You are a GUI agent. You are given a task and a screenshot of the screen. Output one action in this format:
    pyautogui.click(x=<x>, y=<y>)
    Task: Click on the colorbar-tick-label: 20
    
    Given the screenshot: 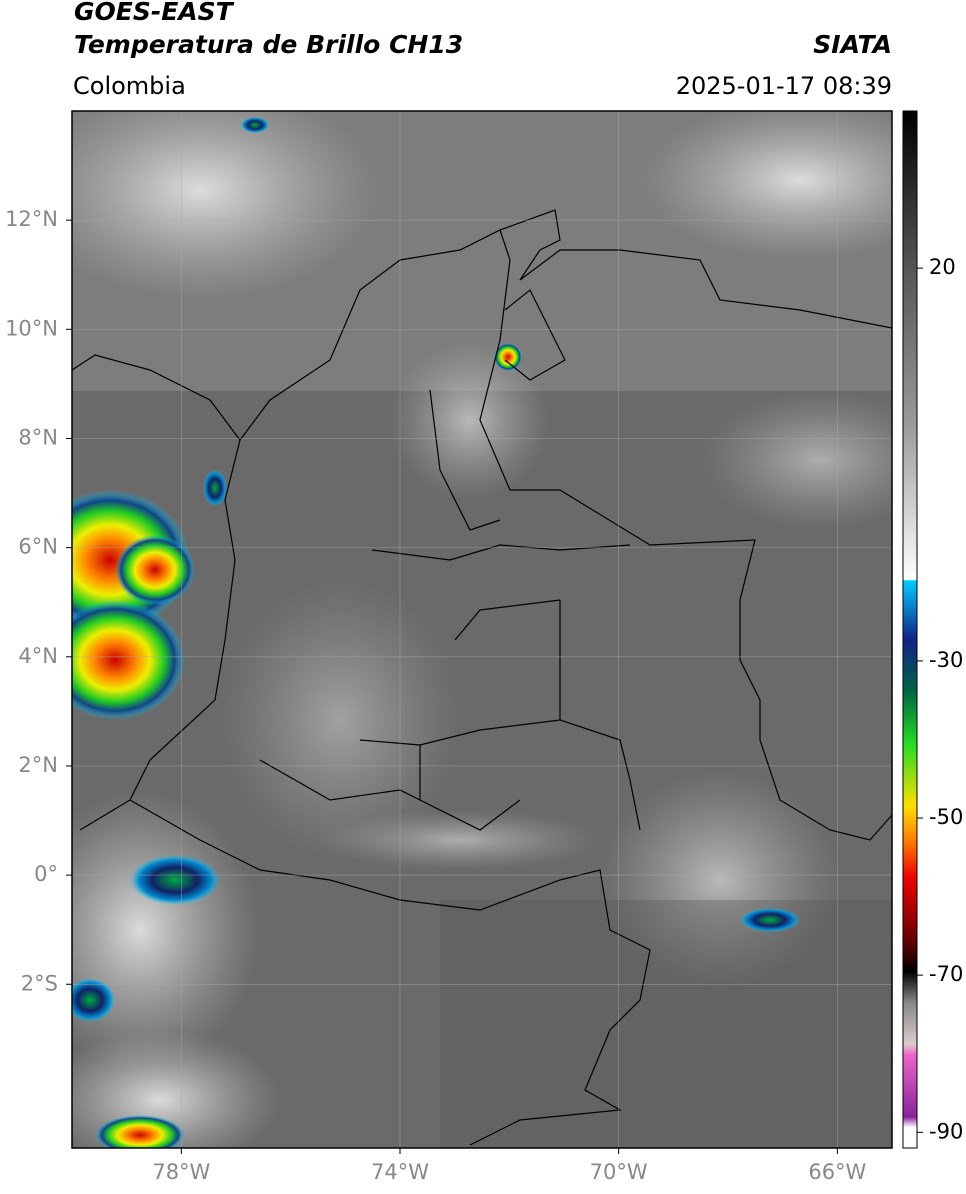 What is the action you would take?
    pyautogui.click(x=942, y=267)
    